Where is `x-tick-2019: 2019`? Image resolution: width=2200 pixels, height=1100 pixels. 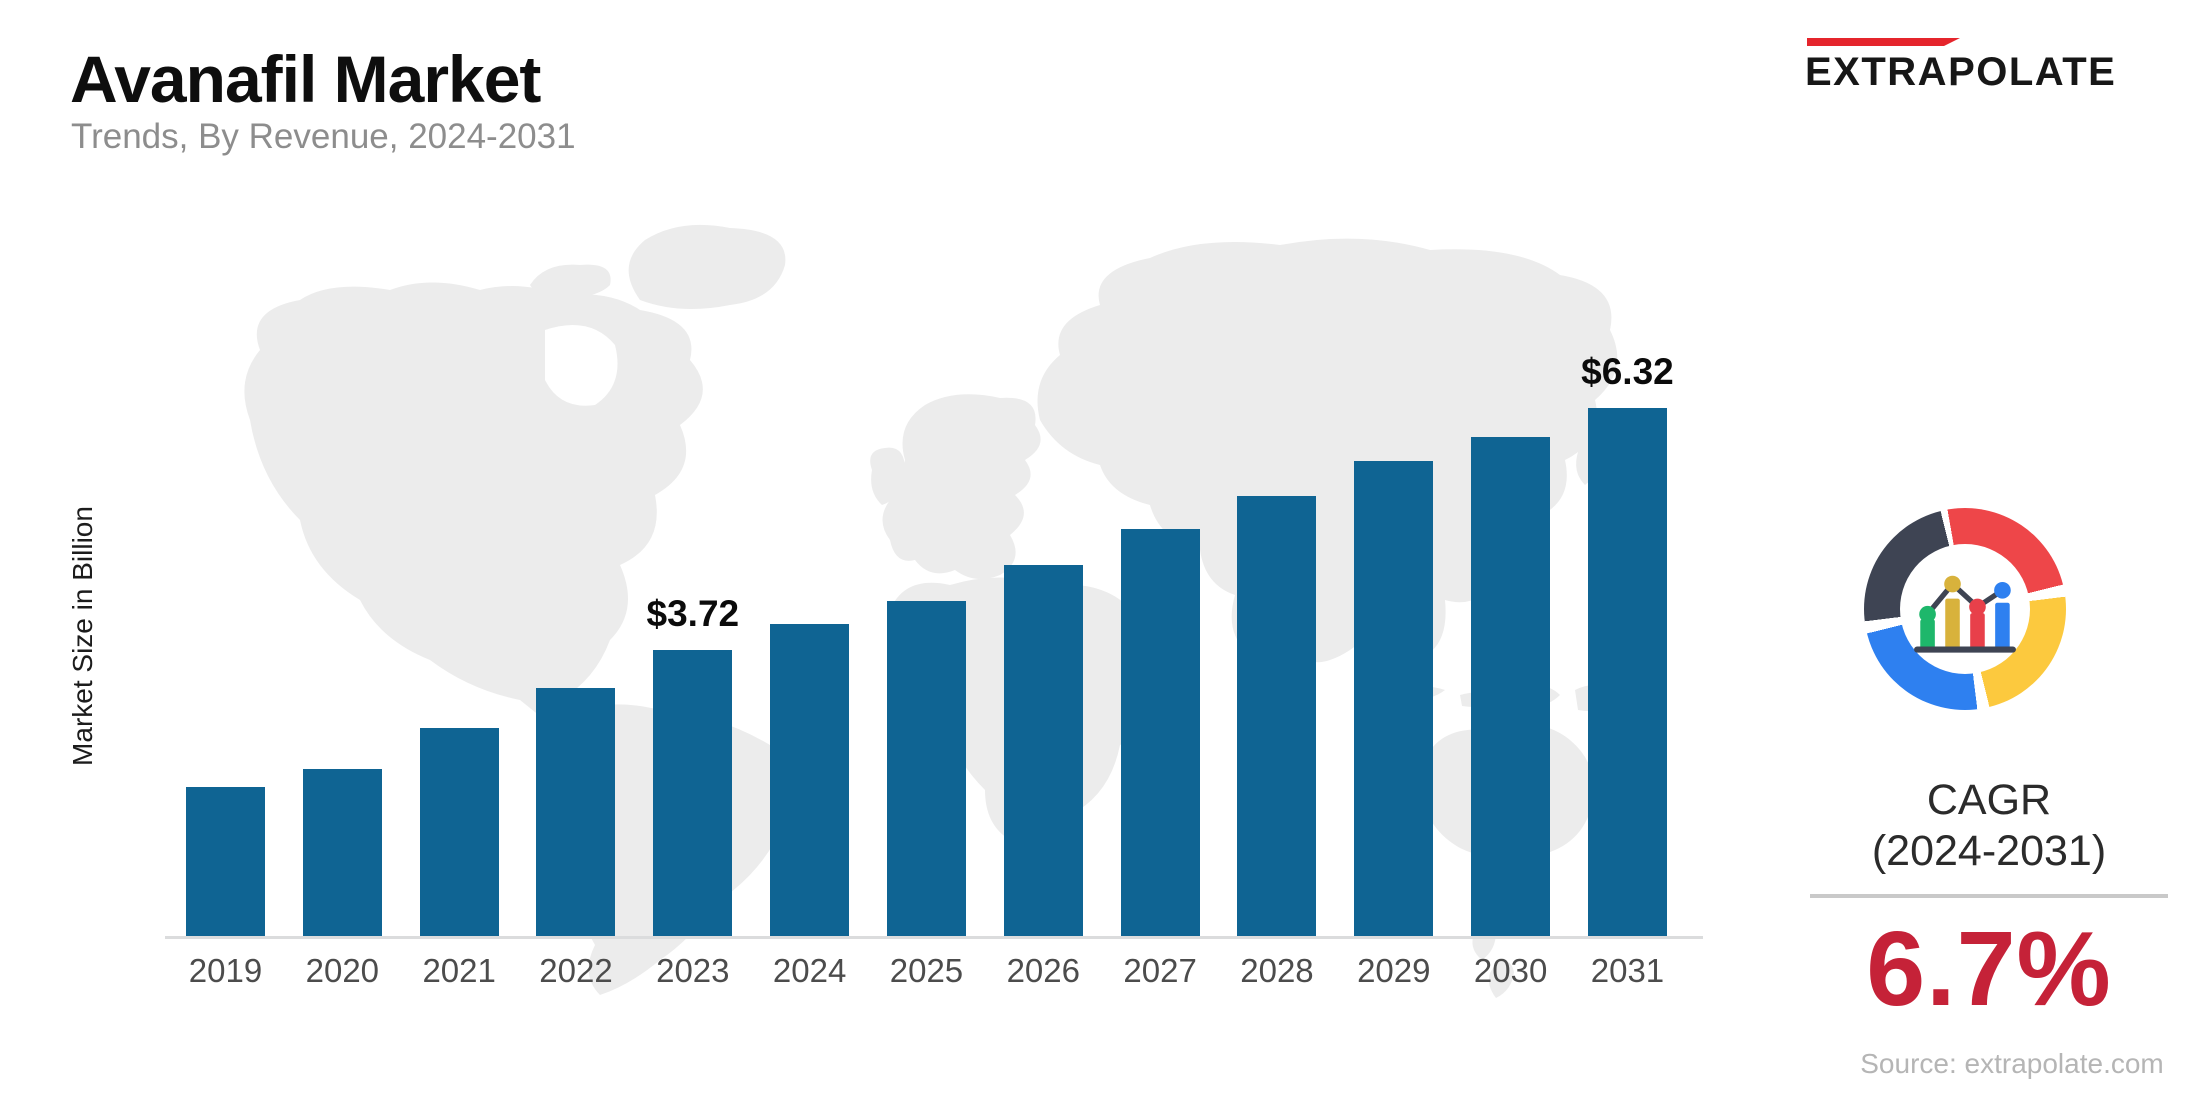
x-tick-2019: 2019 is located at coordinates (225, 970).